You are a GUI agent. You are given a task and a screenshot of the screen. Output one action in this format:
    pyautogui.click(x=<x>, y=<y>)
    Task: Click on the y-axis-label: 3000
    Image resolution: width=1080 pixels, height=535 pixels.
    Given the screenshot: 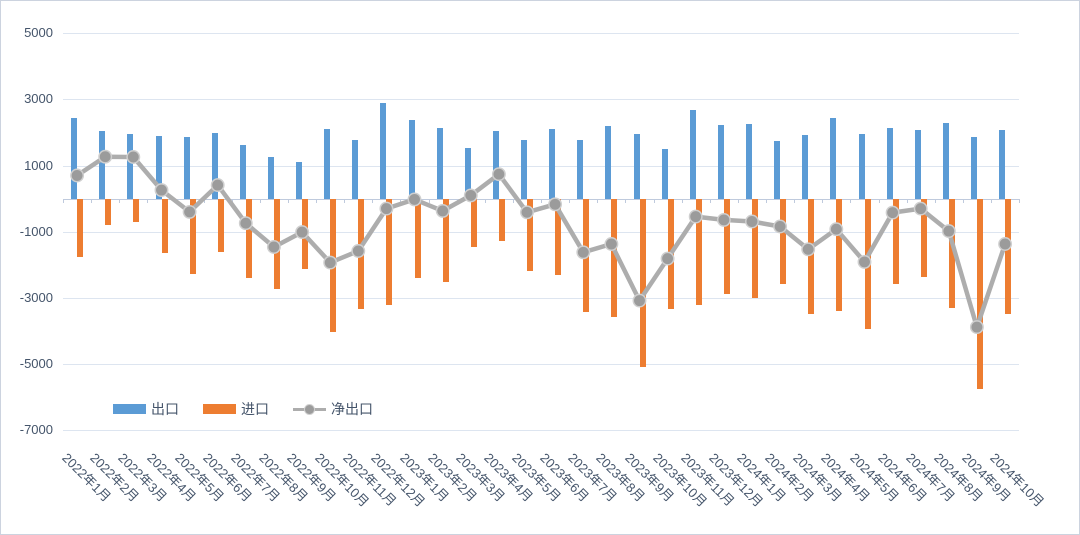 What is the action you would take?
    pyautogui.click(x=38, y=99)
    